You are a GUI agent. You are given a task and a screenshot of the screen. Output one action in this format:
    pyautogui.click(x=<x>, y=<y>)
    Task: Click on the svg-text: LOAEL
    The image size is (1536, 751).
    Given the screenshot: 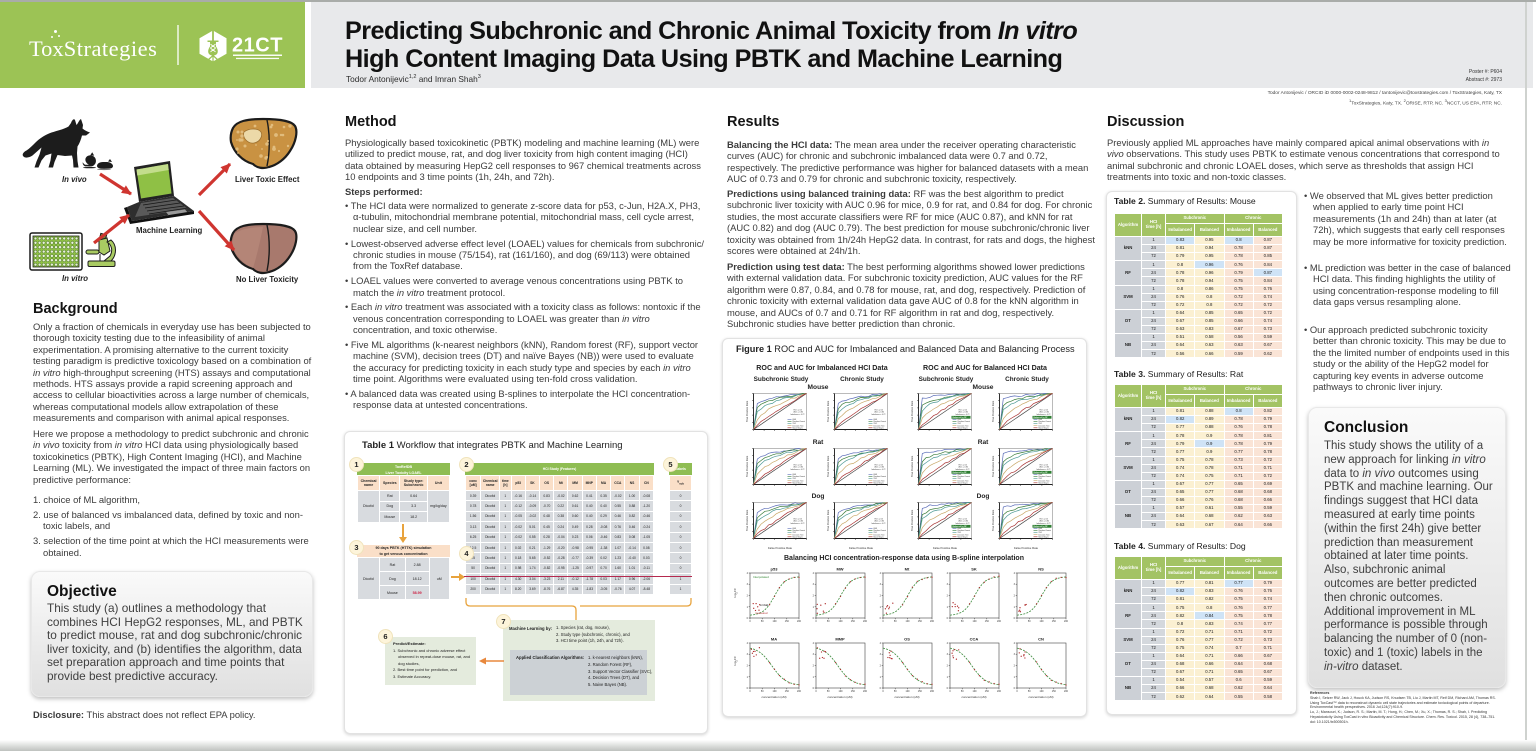 What is the action you would take?
    pyautogui.click(x=764, y=605)
    